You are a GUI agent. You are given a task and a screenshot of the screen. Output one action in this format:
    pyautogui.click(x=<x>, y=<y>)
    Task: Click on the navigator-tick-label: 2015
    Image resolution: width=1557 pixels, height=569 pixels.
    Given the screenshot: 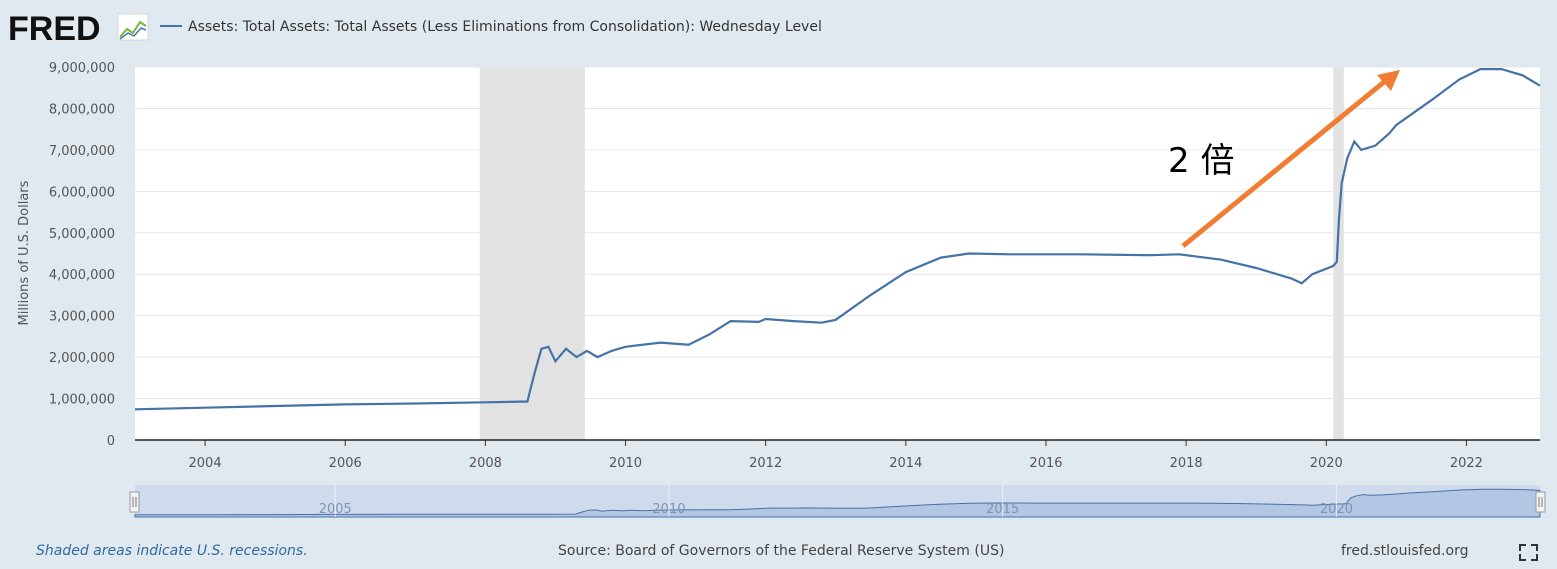 What is the action you would take?
    pyautogui.click(x=1002, y=509)
    